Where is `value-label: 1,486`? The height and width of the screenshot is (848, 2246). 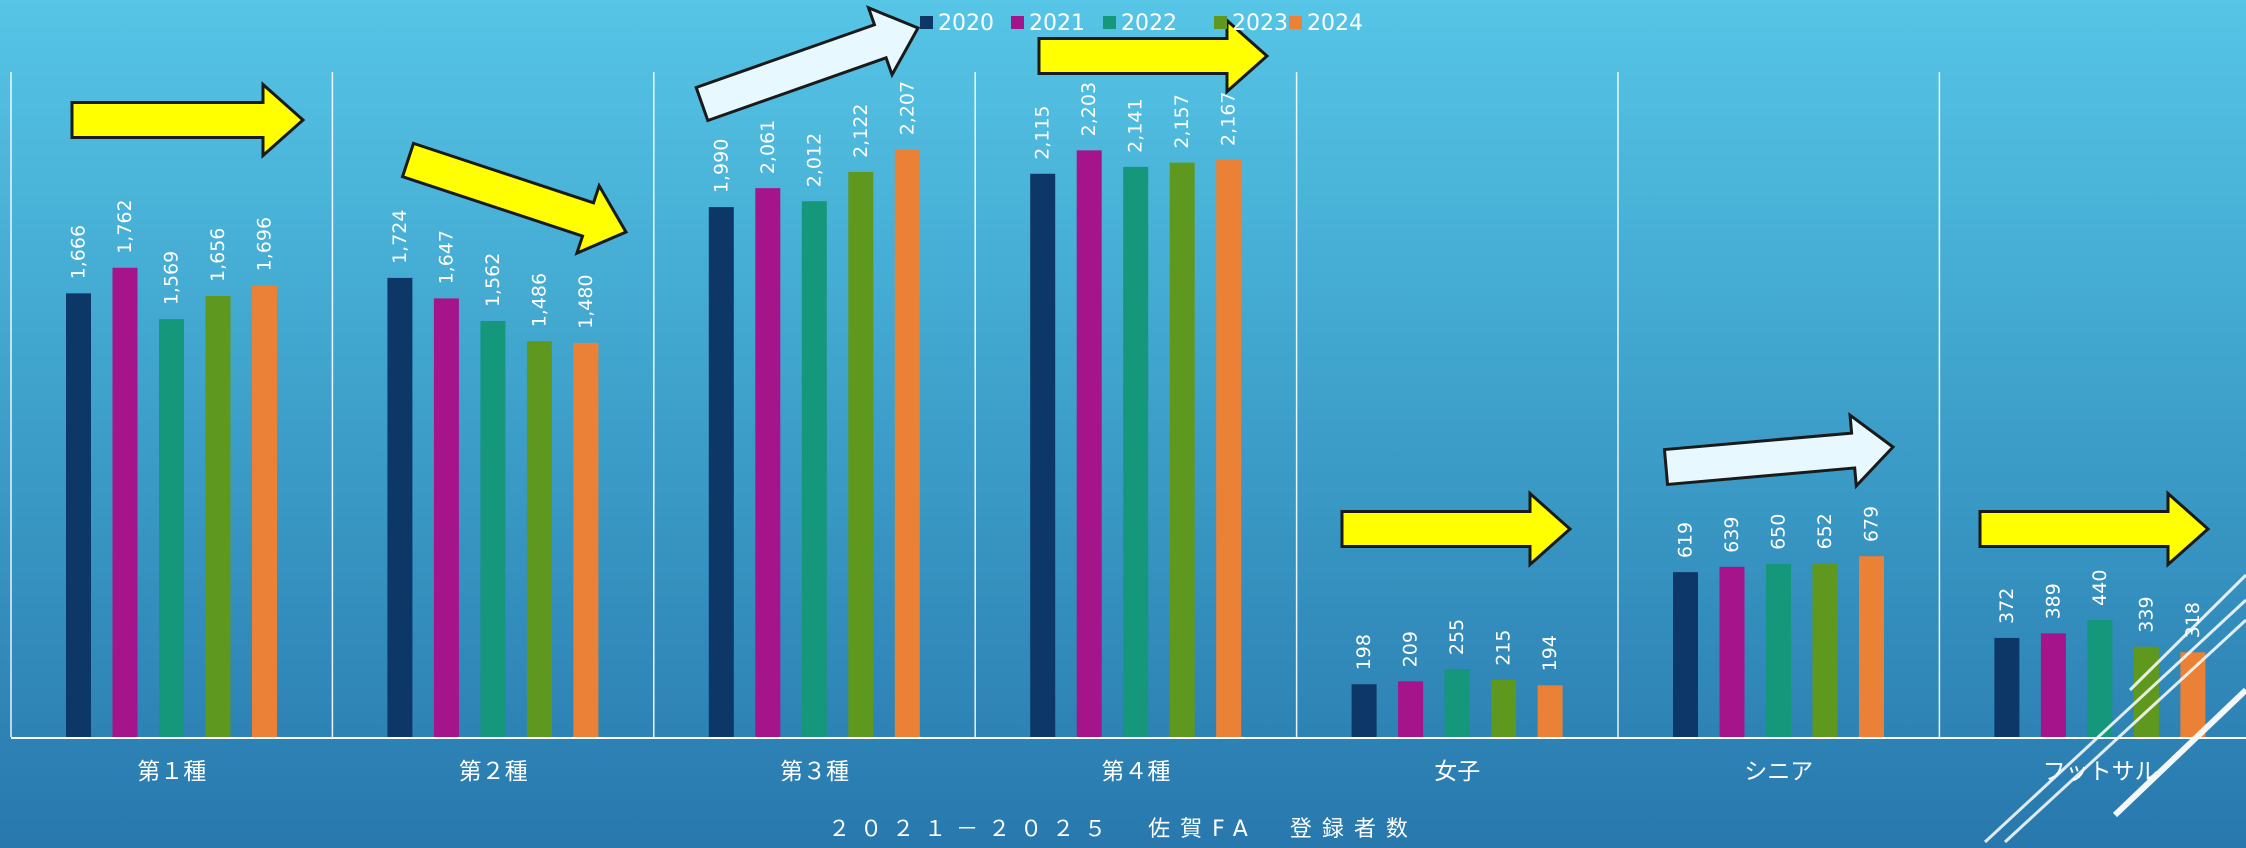
value-label: 1,486 is located at coordinates (539, 300).